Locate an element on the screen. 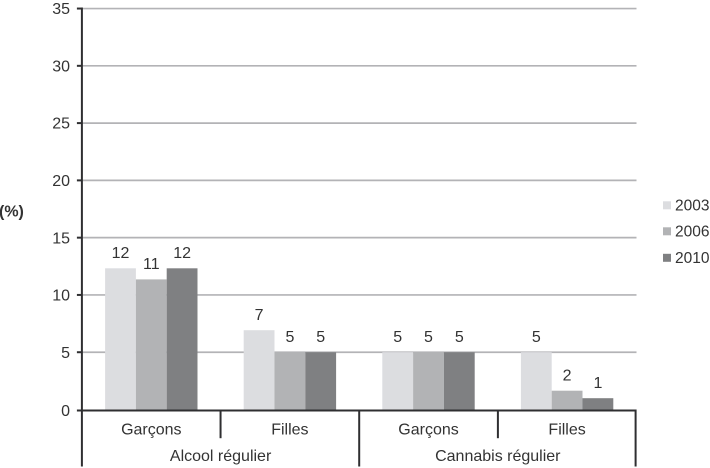  svg-text: Alcool régulier is located at coordinates (221, 456).